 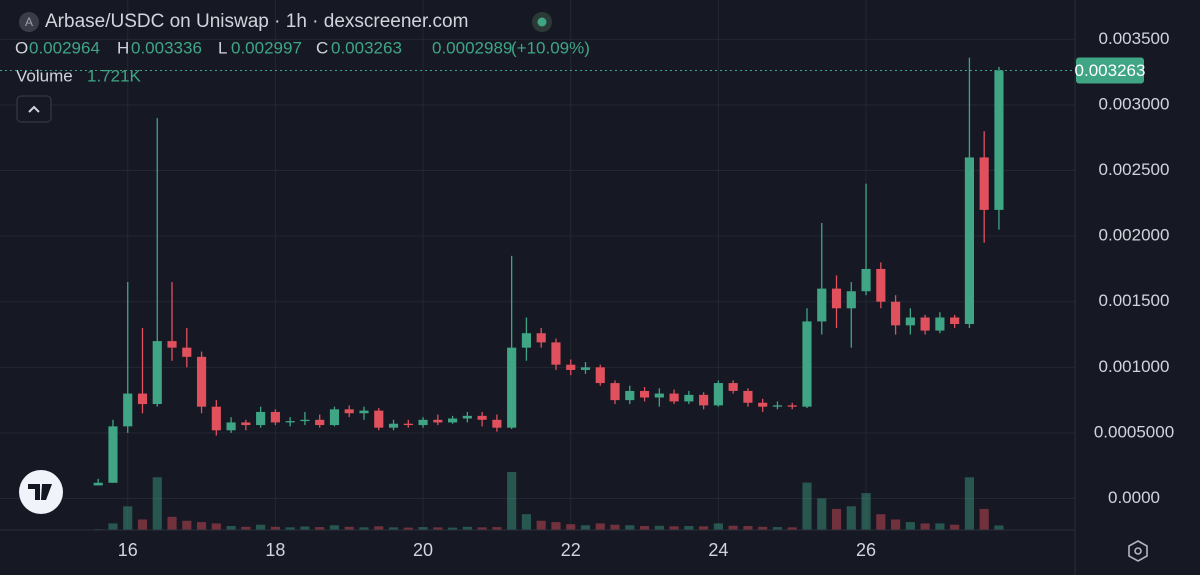 What do you see at coordinates (1134, 235) in the screenshot?
I see `y-tick-label: 0.002000` at bounding box center [1134, 235].